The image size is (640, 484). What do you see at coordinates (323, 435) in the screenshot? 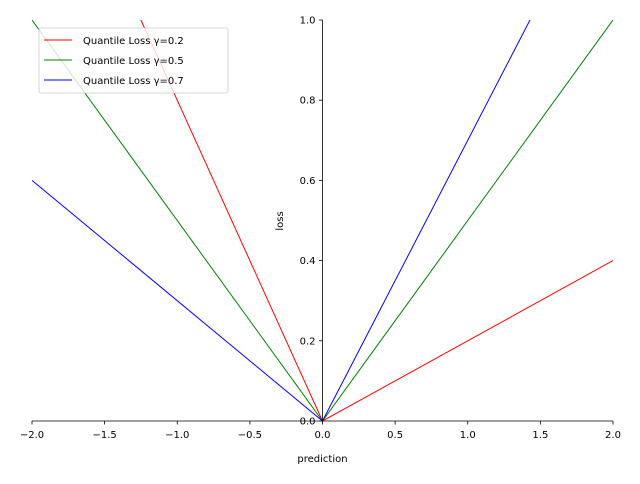
I see `x-tick-label: 0.0` at bounding box center [323, 435].